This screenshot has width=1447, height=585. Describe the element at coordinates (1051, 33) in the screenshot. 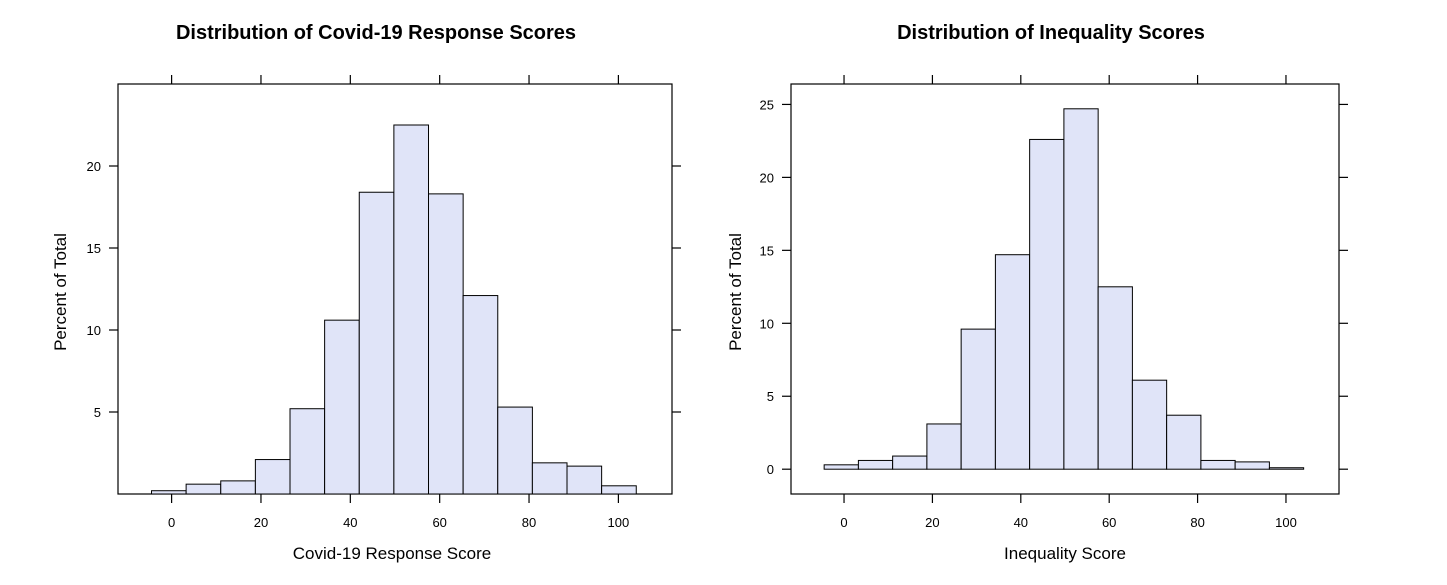

I see `chart-title: Distribution of Inequality Scores` at that location.